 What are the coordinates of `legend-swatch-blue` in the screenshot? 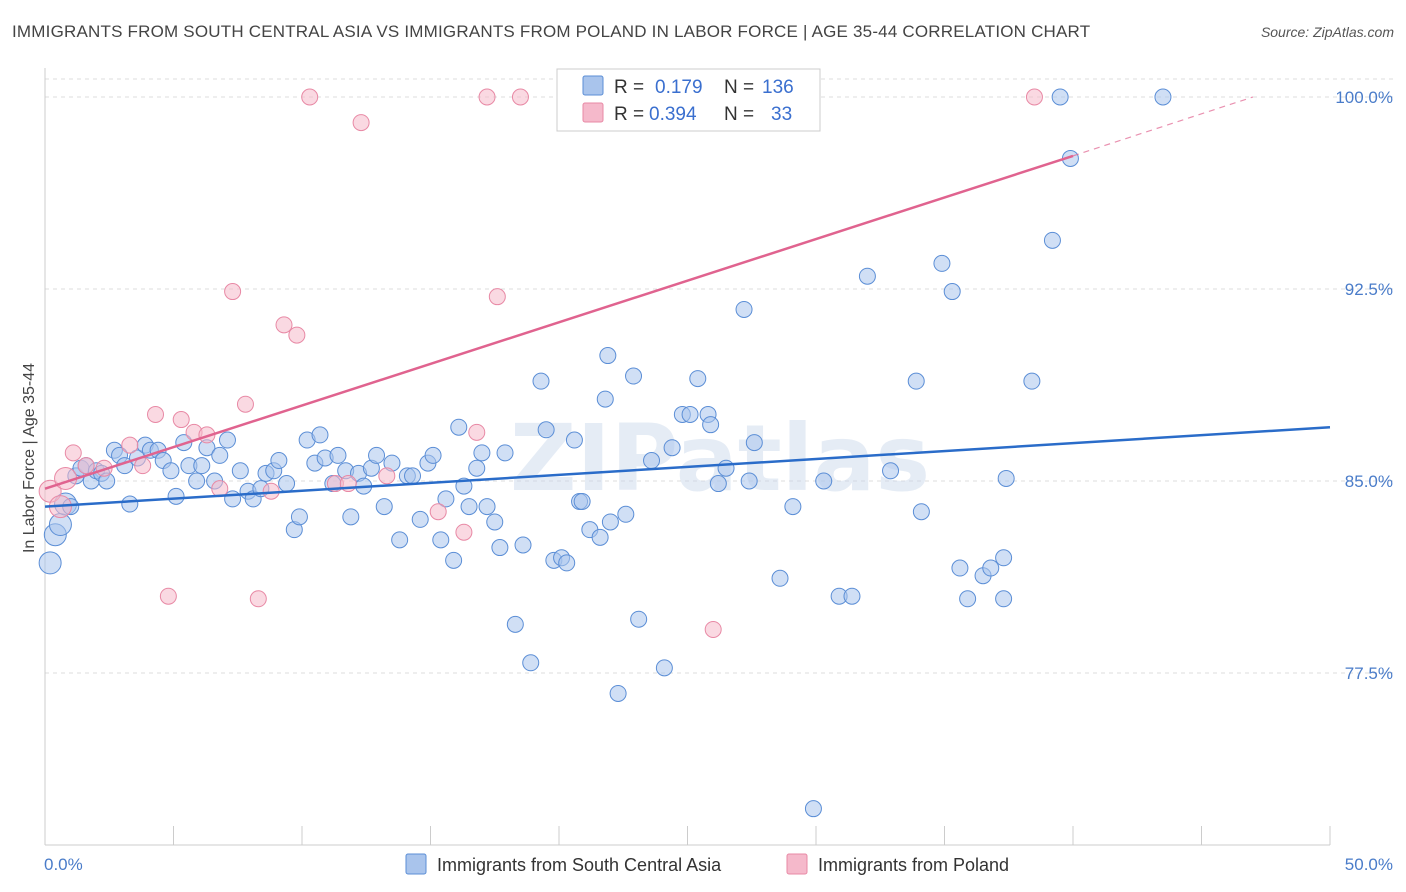 It's located at (593, 85).